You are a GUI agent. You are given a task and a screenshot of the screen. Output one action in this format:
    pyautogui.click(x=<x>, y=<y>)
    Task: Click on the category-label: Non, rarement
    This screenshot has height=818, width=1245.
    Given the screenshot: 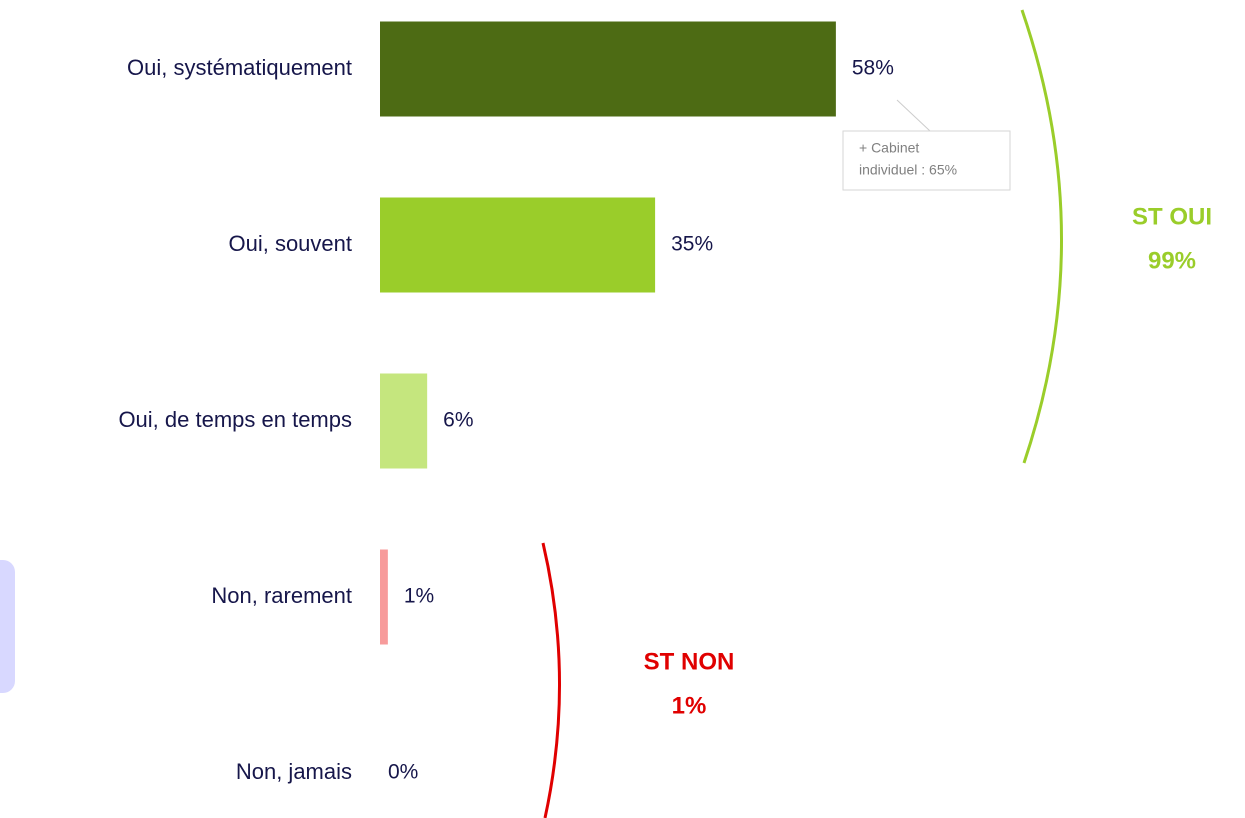 What is the action you would take?
    pyautogui.click(x=281, y=595)
    